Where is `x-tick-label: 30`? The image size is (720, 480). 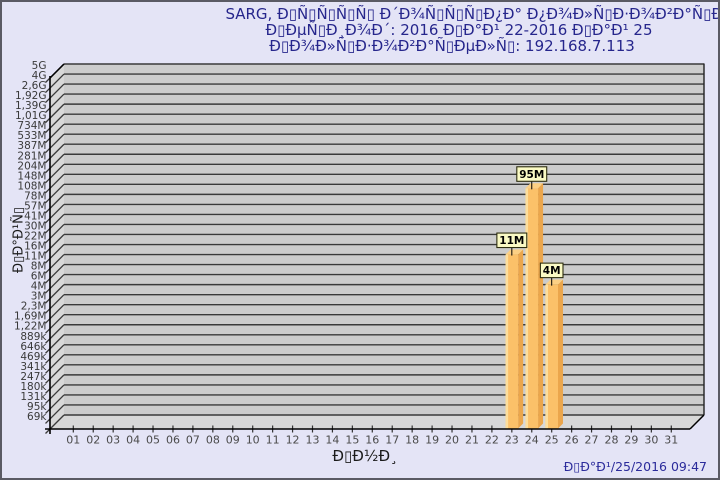 x-tick-label: 30 is located at coordinates (651, 440).